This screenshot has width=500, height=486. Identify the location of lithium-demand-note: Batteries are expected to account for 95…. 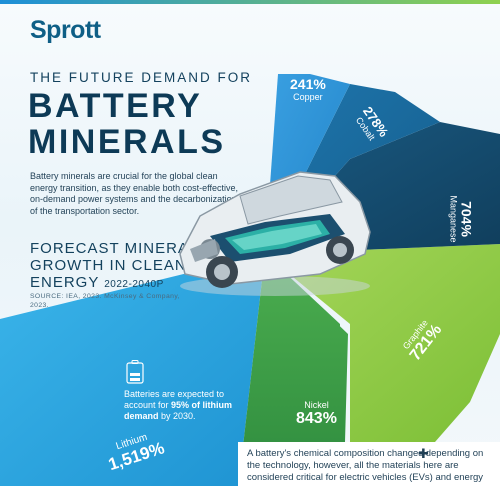
(184, 405).